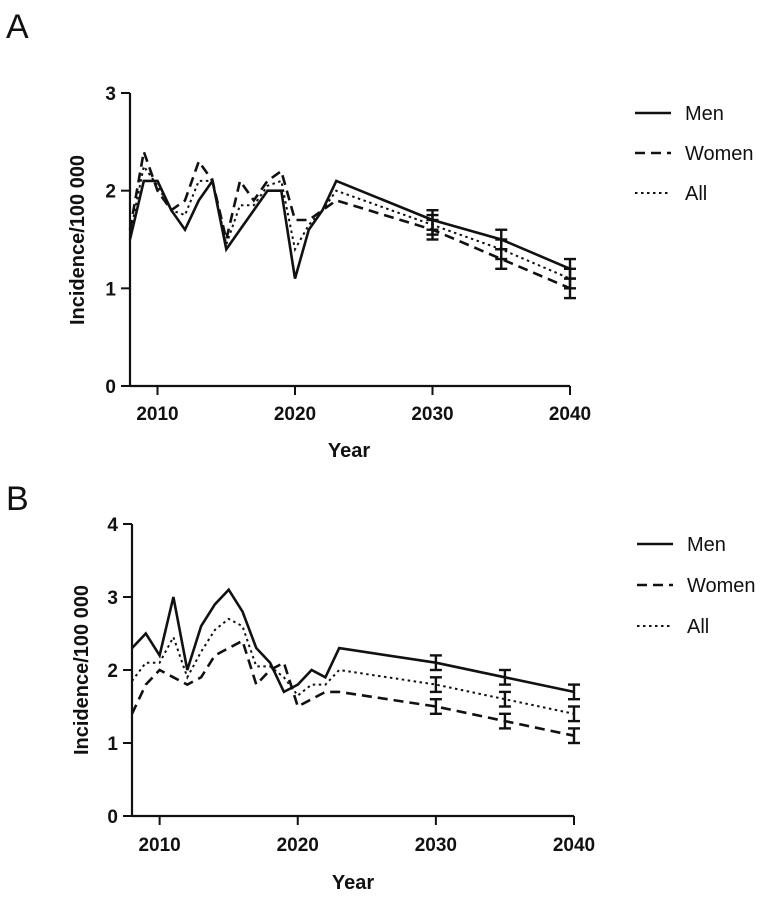  Describe the element at coordinates (112, 671) in the screenshot. I see `panel-b-y-tick-label: 2` at that location.